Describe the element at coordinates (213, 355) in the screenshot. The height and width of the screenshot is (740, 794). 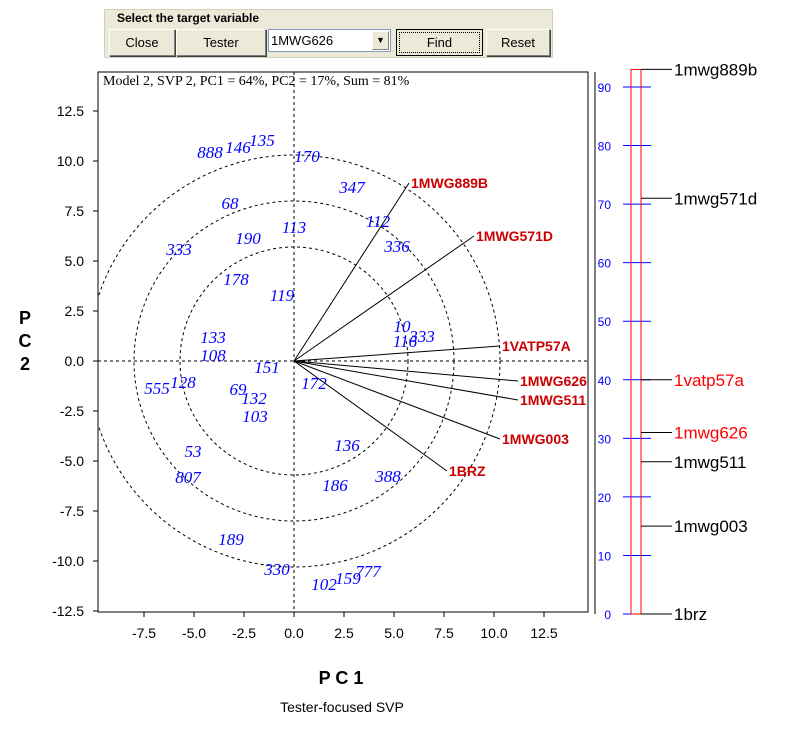
I see `genotype-label: 108` at that location.